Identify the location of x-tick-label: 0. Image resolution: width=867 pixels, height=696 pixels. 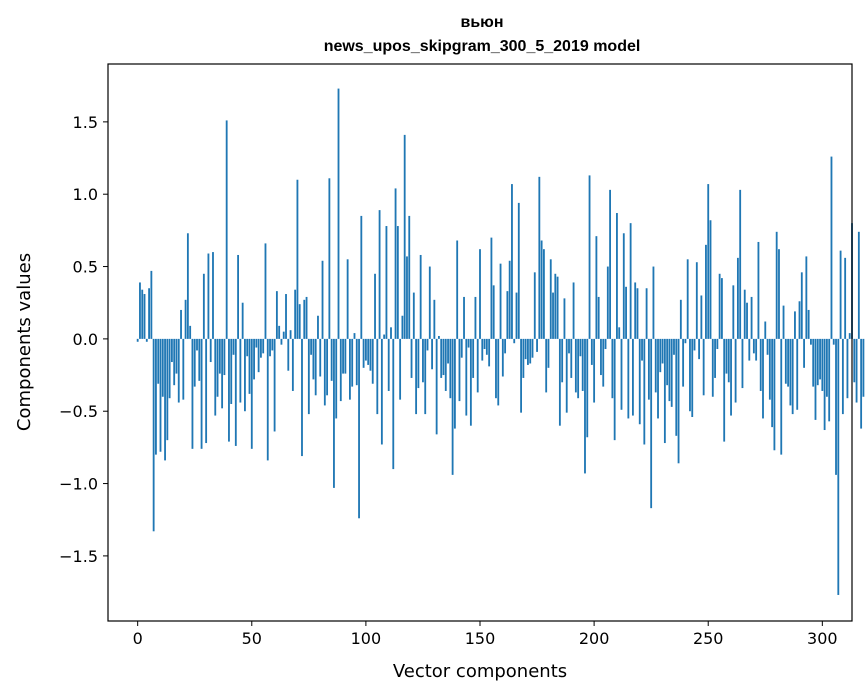
(138, 638).